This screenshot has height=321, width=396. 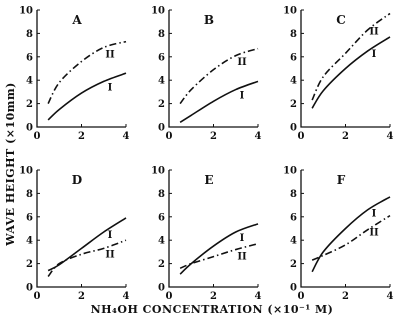 I want to click on panel-label: B, so click(x=209, y=20).